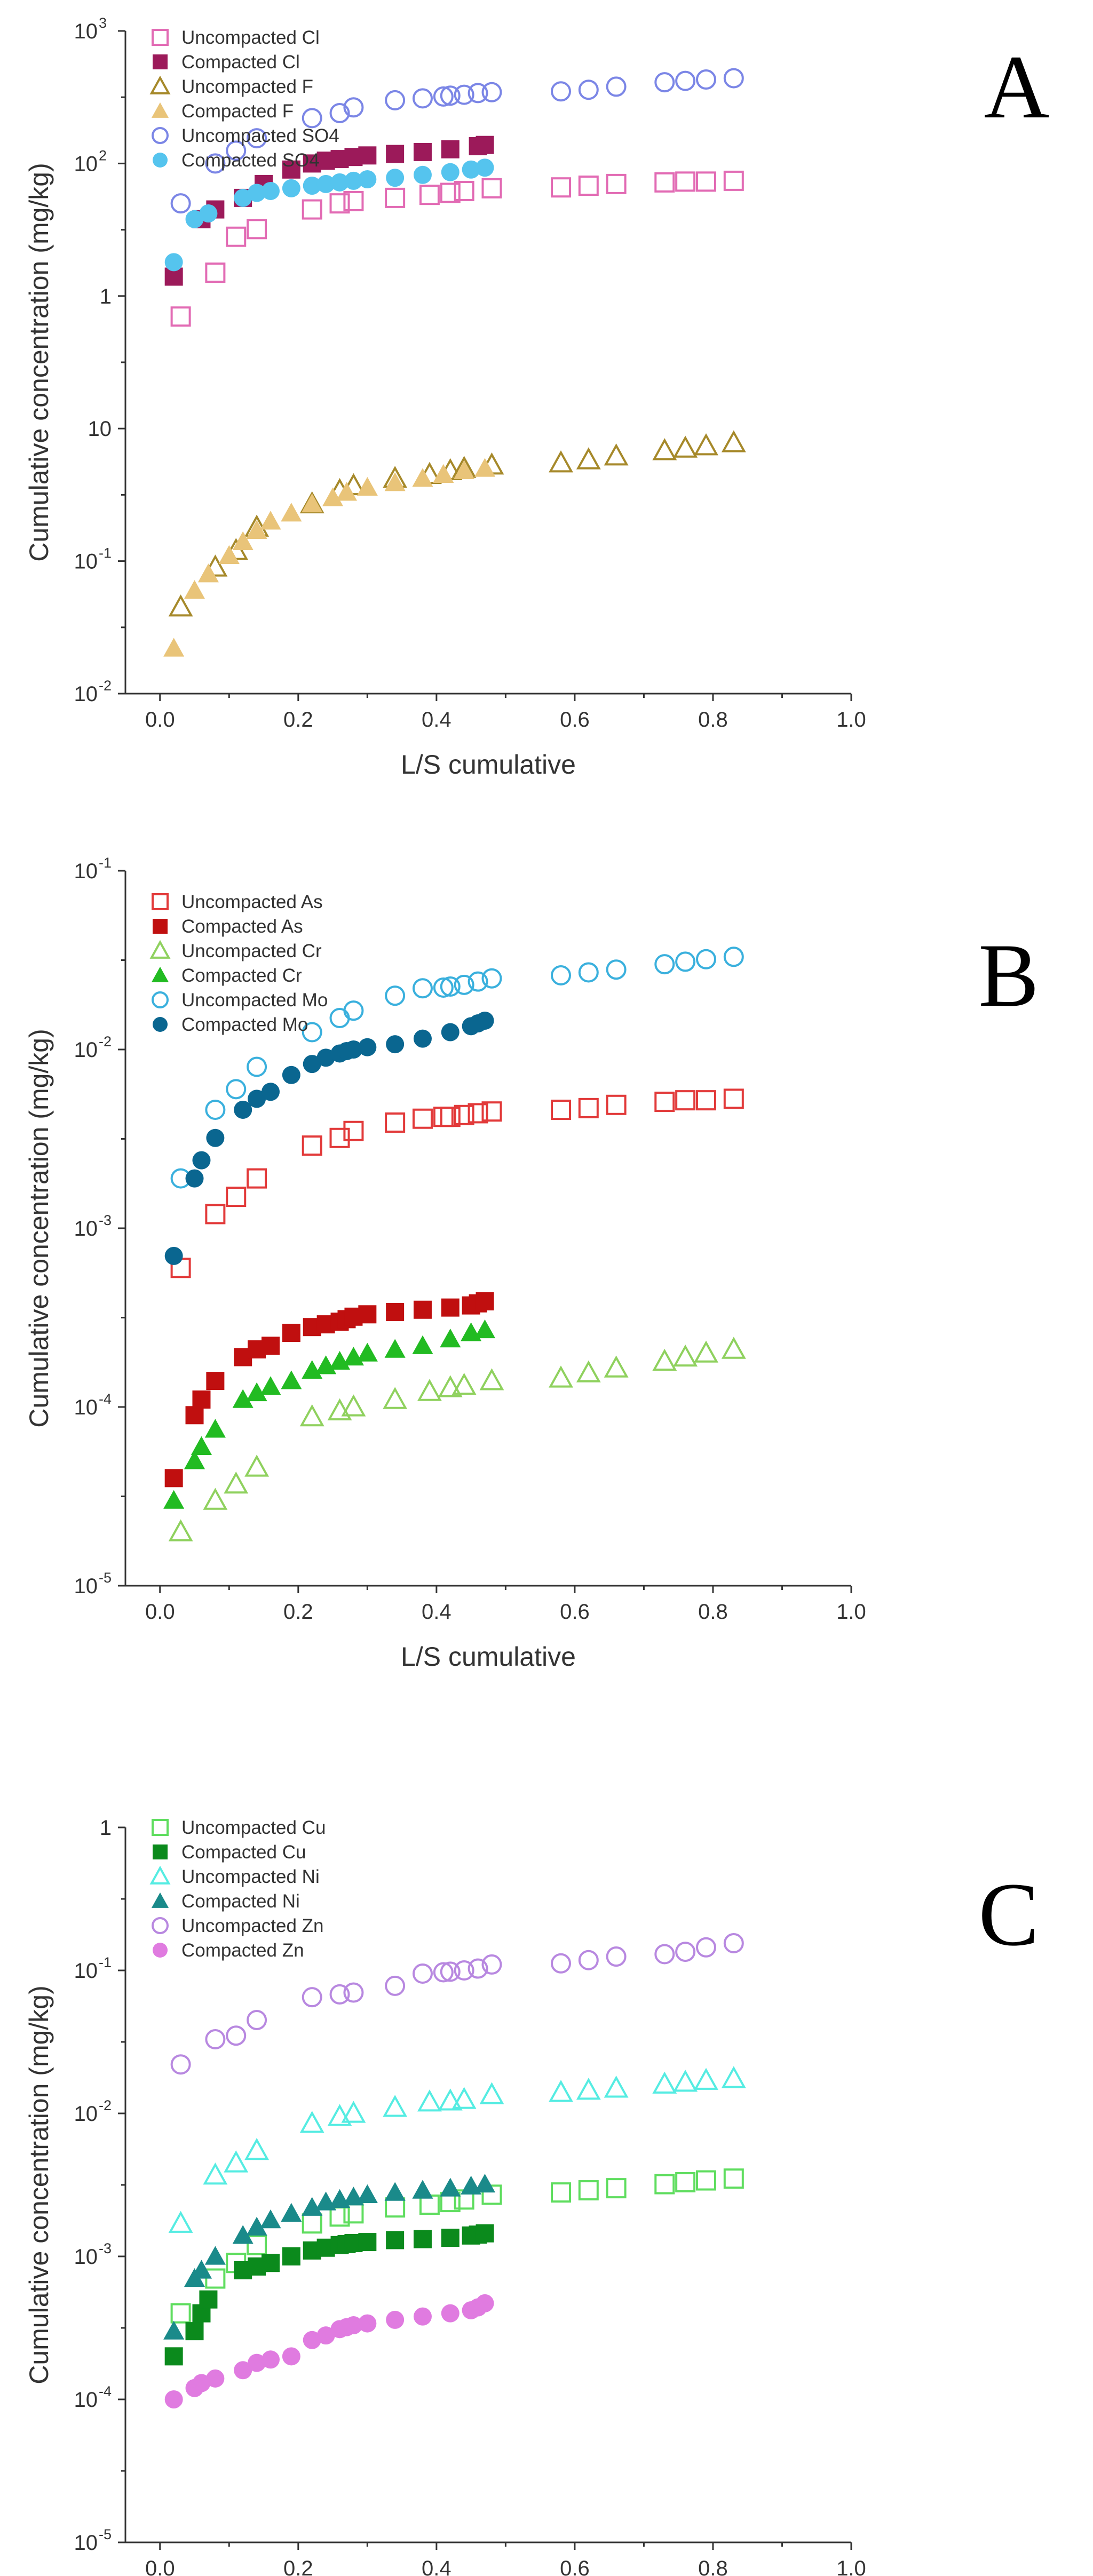 The width and height of the screenshot is (1093, 2576). Describe the element at coordinates (251, 951) in the screenshot. I see `legend-label: Uncompacted Cr` at that location.